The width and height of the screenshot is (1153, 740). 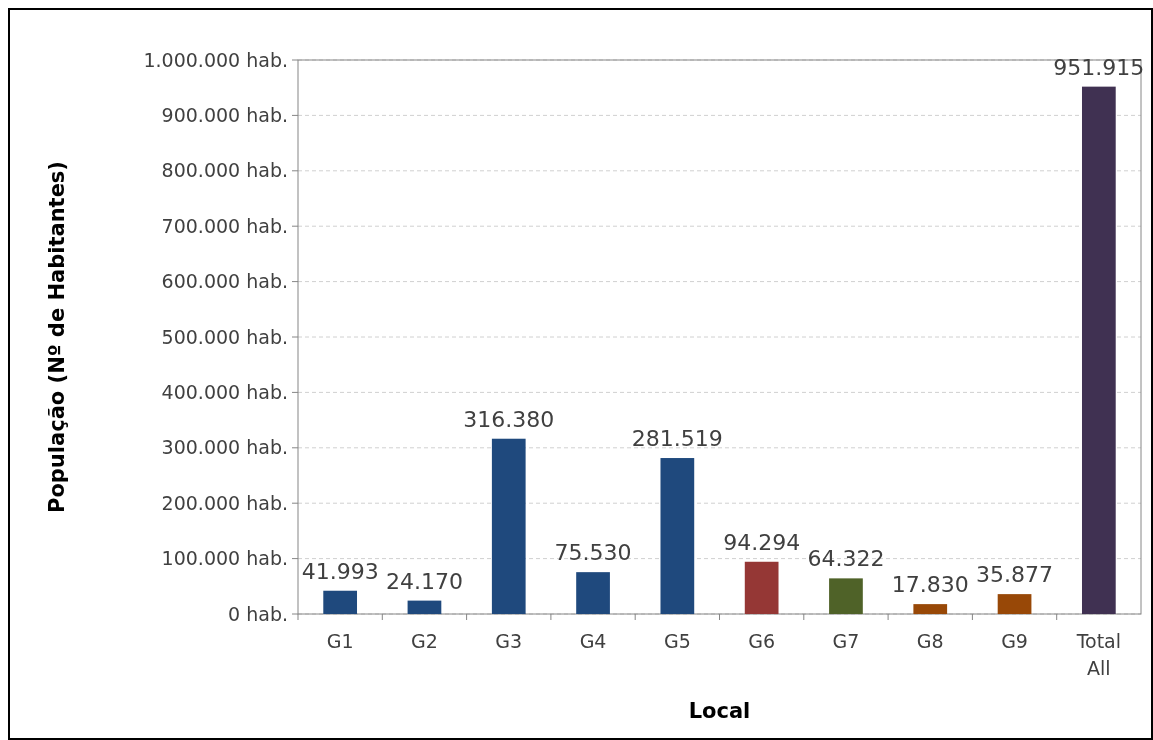 What do you see at coordinates (224, 225) in the screenshot?
I see `y-tick-label: 700.000 hab.` at bounding box center [224, 225].